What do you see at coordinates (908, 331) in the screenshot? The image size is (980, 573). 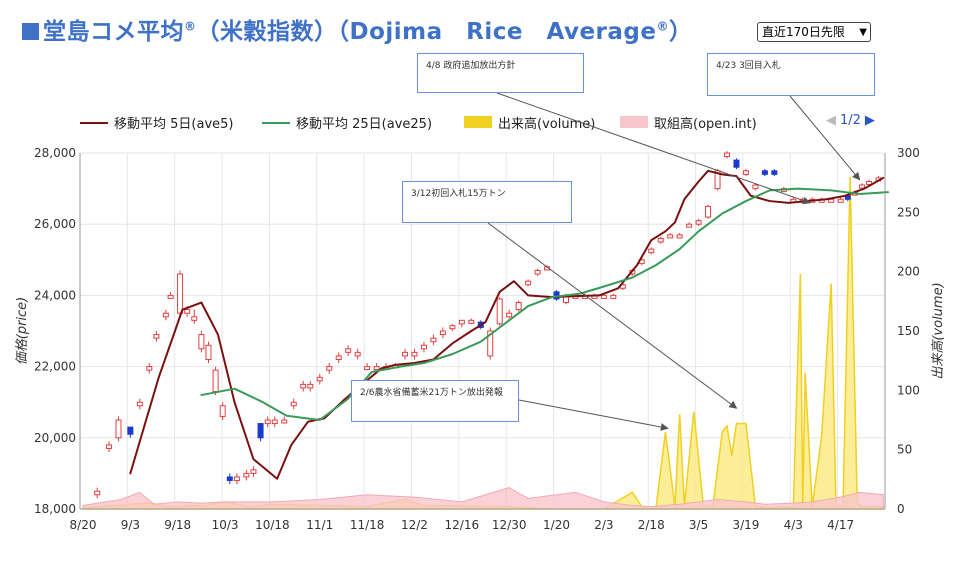 I see `y2-tick-label: 150` at bounding box center [908, 331].